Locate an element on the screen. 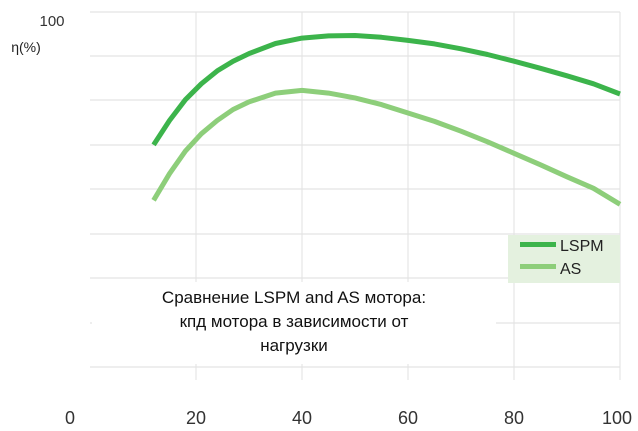 The width and height of the screenshot is (638, 431). y-axis-top-tick-label: 100 is located at coordinates (51, 21).